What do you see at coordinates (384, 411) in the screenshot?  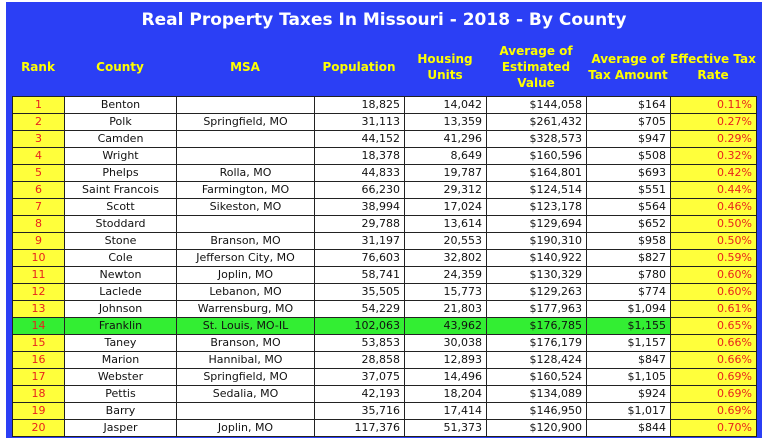 I see `table-row: 19 Barry 35,716 17,414 $146,950 $1,017 0.69%` at bounding box center [384, 411].